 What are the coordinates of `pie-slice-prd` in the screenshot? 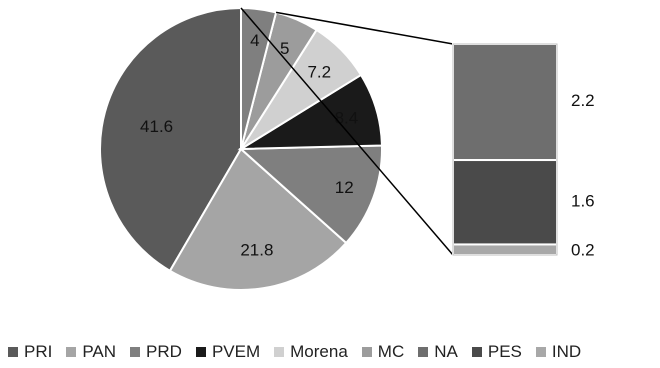 It's located at (310, 194).